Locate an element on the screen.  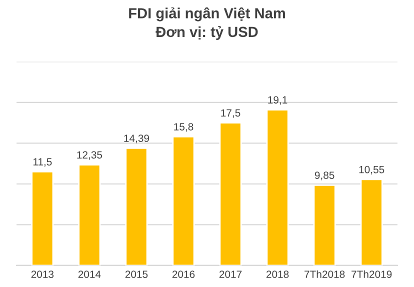
data-label: 14,39 is located at coordinates (137, 139).